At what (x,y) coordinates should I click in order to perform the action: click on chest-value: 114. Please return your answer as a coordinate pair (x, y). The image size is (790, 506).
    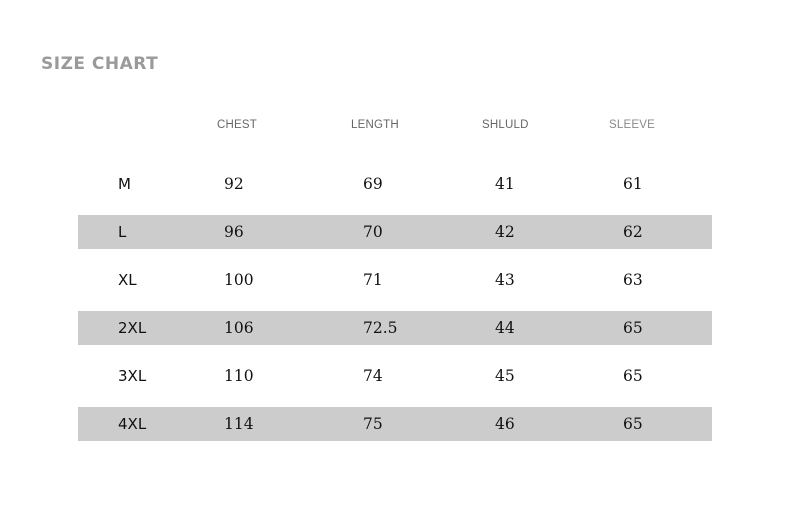
    Looking at the image, I should click on (239, 424).